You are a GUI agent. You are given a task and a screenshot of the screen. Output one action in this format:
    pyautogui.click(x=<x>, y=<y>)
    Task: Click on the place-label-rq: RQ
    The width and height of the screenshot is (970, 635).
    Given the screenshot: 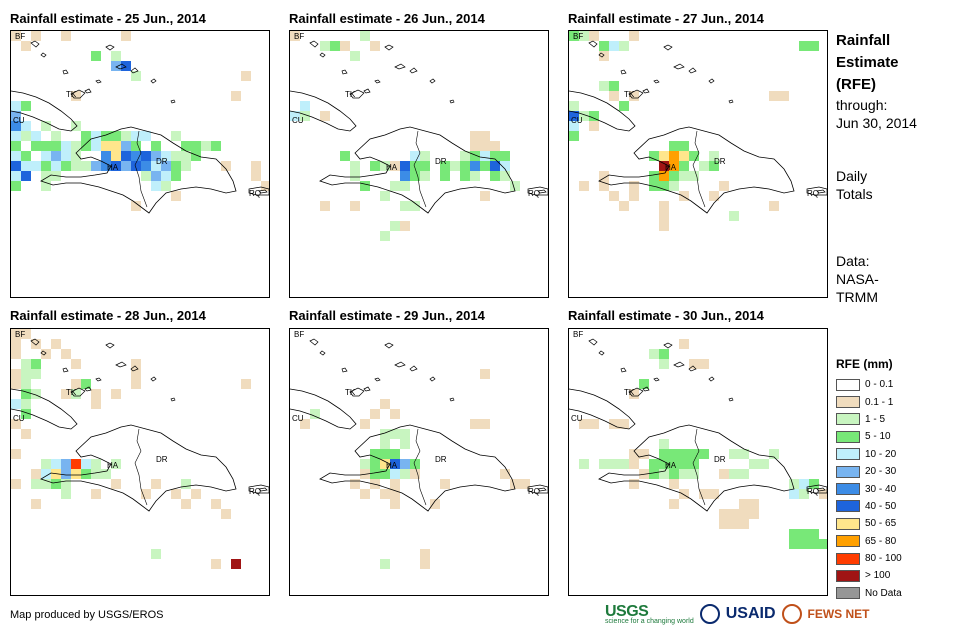 What is the action you would take?
    pyautogui.click(x=813, y=491)
    